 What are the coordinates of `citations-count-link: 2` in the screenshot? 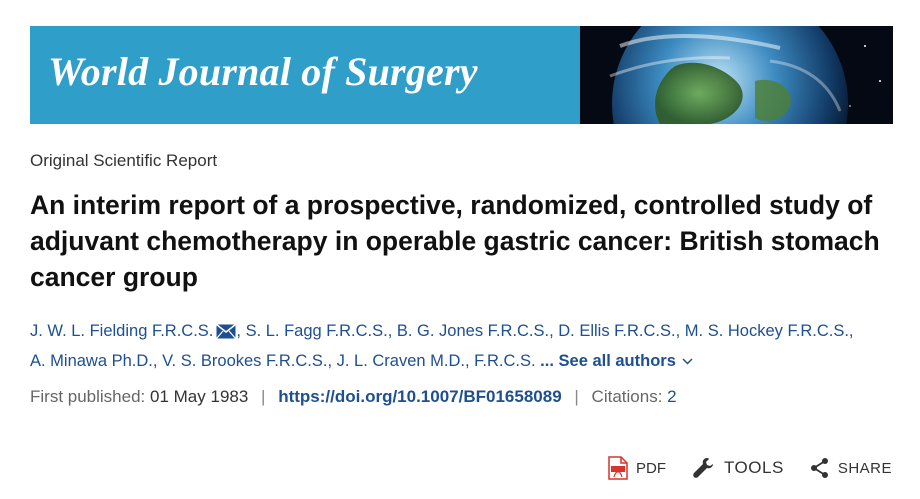 It's located at (672, 396).